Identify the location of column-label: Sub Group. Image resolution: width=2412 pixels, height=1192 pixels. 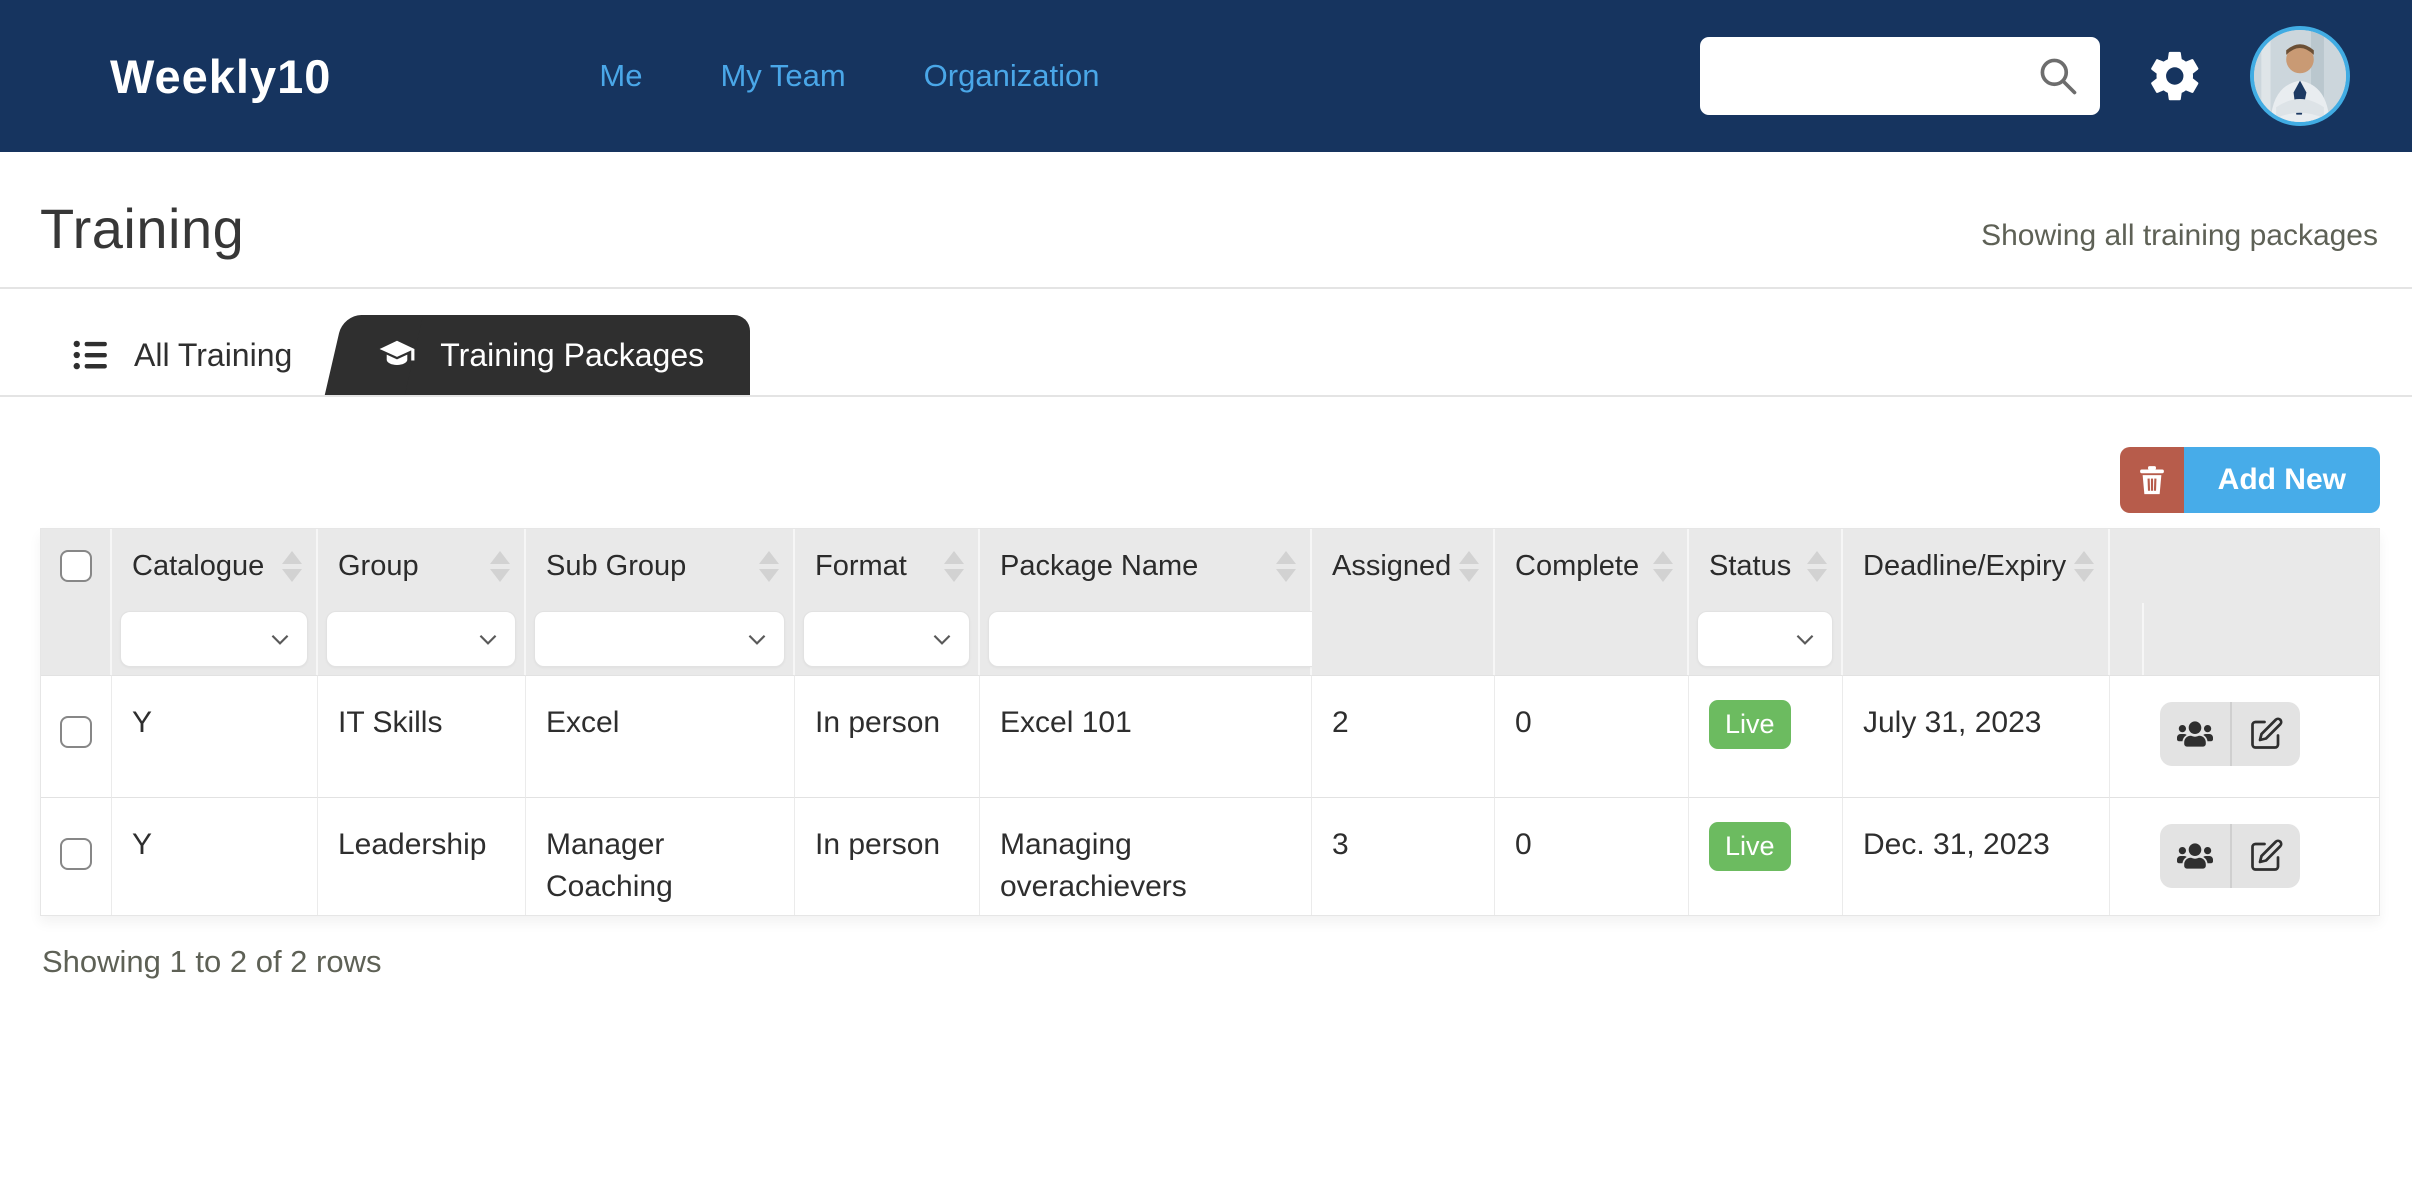
(616, 565).